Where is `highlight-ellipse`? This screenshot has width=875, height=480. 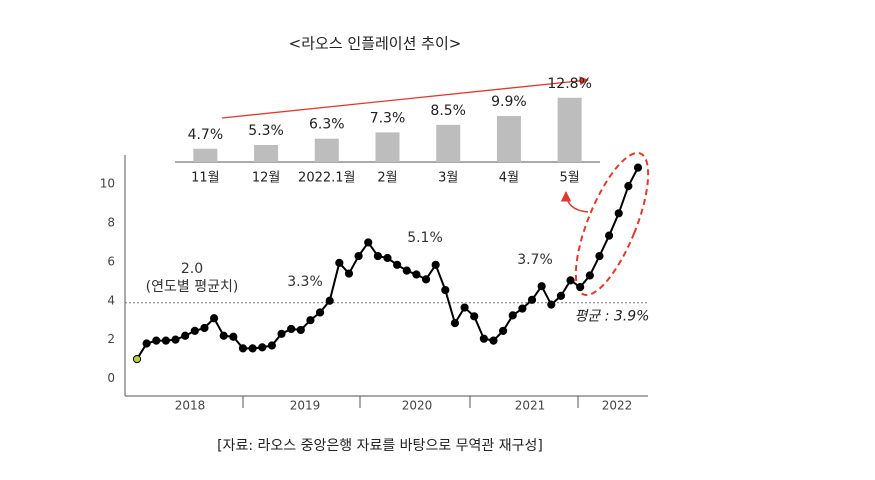 highlight-ellipse is located at coordinates (612, 224).